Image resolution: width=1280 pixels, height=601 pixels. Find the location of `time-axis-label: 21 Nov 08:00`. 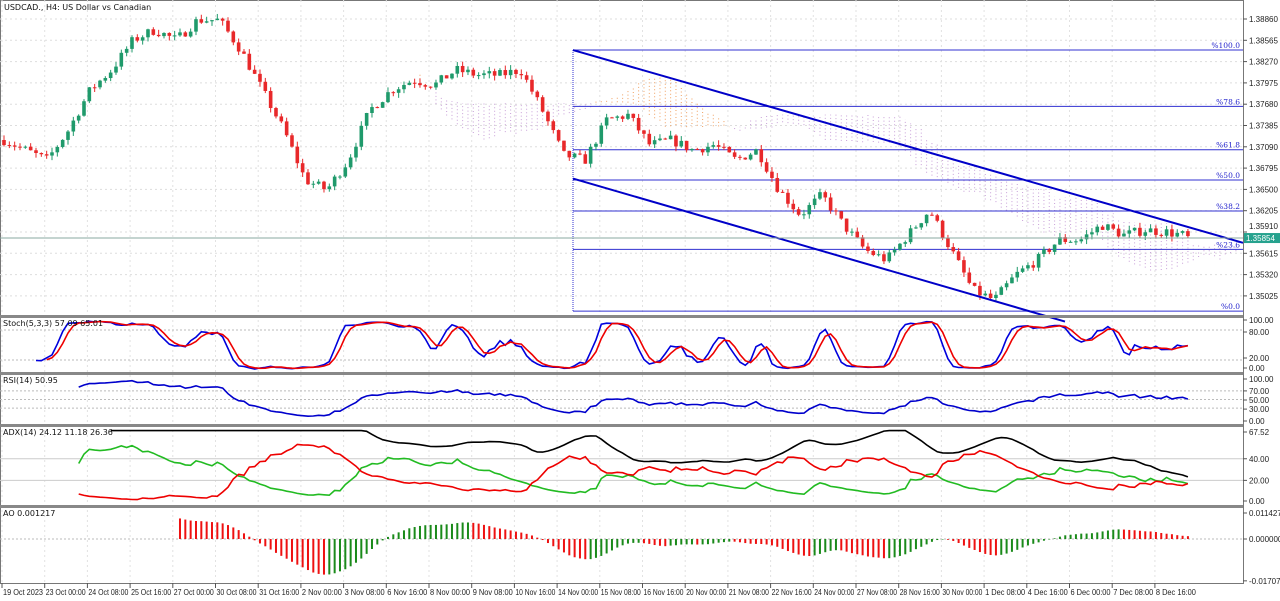

time-axis-label: 21 Nov 08:00 is located at coordinates (749, 592).